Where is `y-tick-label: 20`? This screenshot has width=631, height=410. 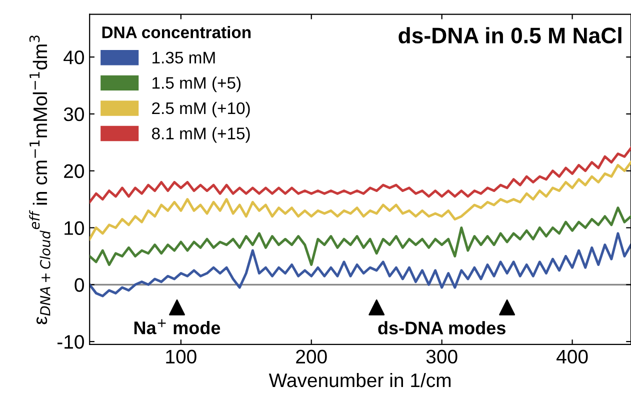 y-tick-label: 20 is located at coordinates (74, 171).